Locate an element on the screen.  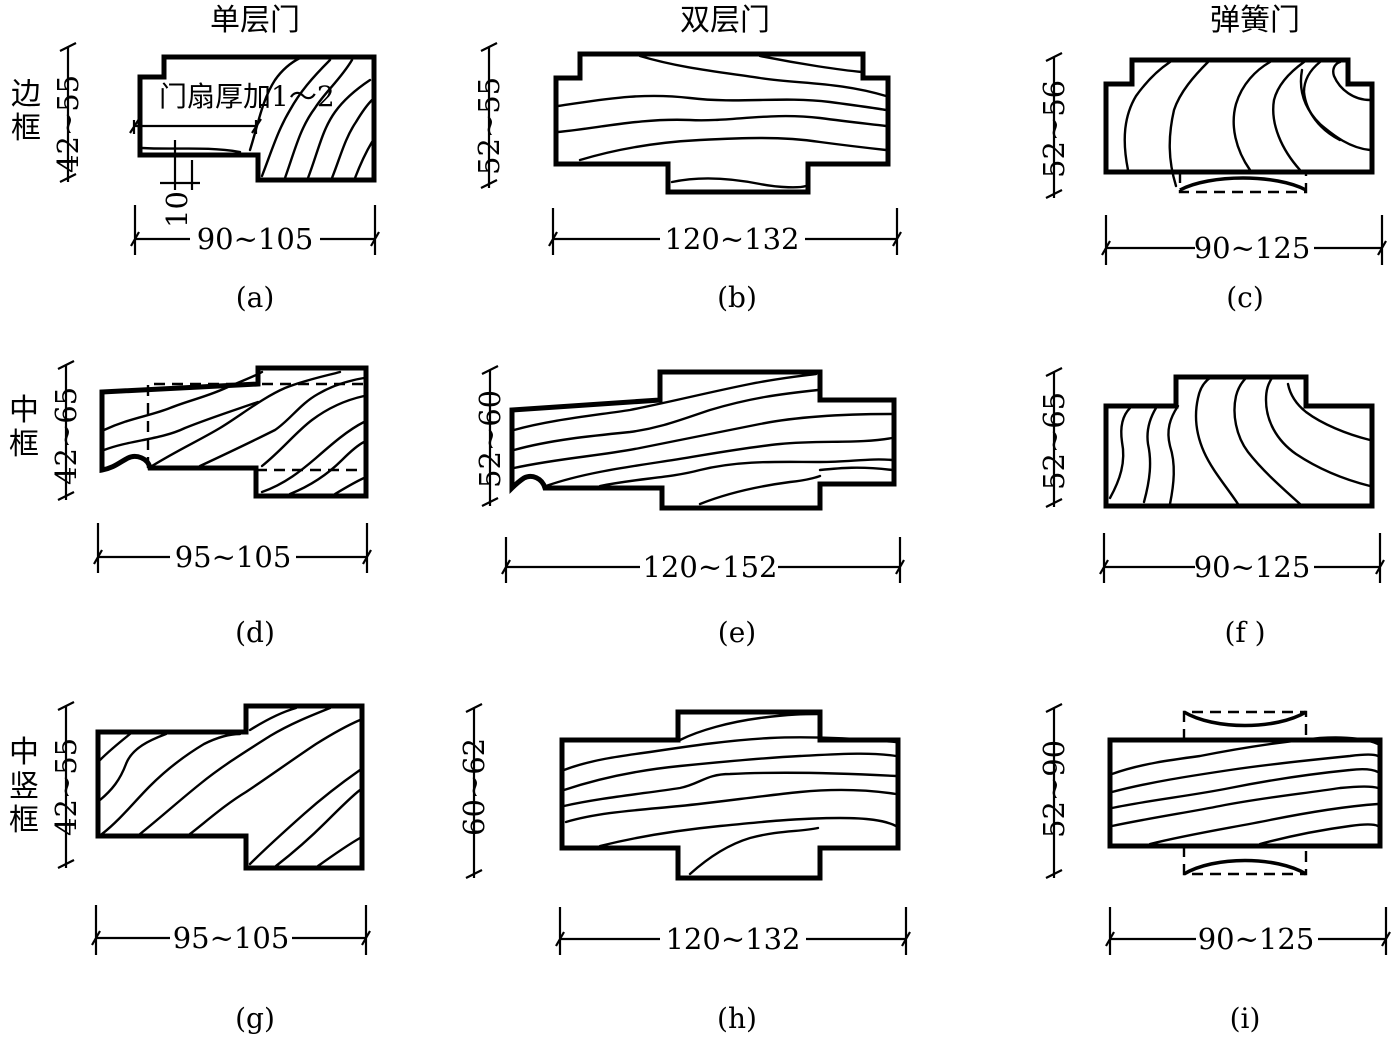
section-i-width-label: 90~125 is located at coordinates (1256, 939).